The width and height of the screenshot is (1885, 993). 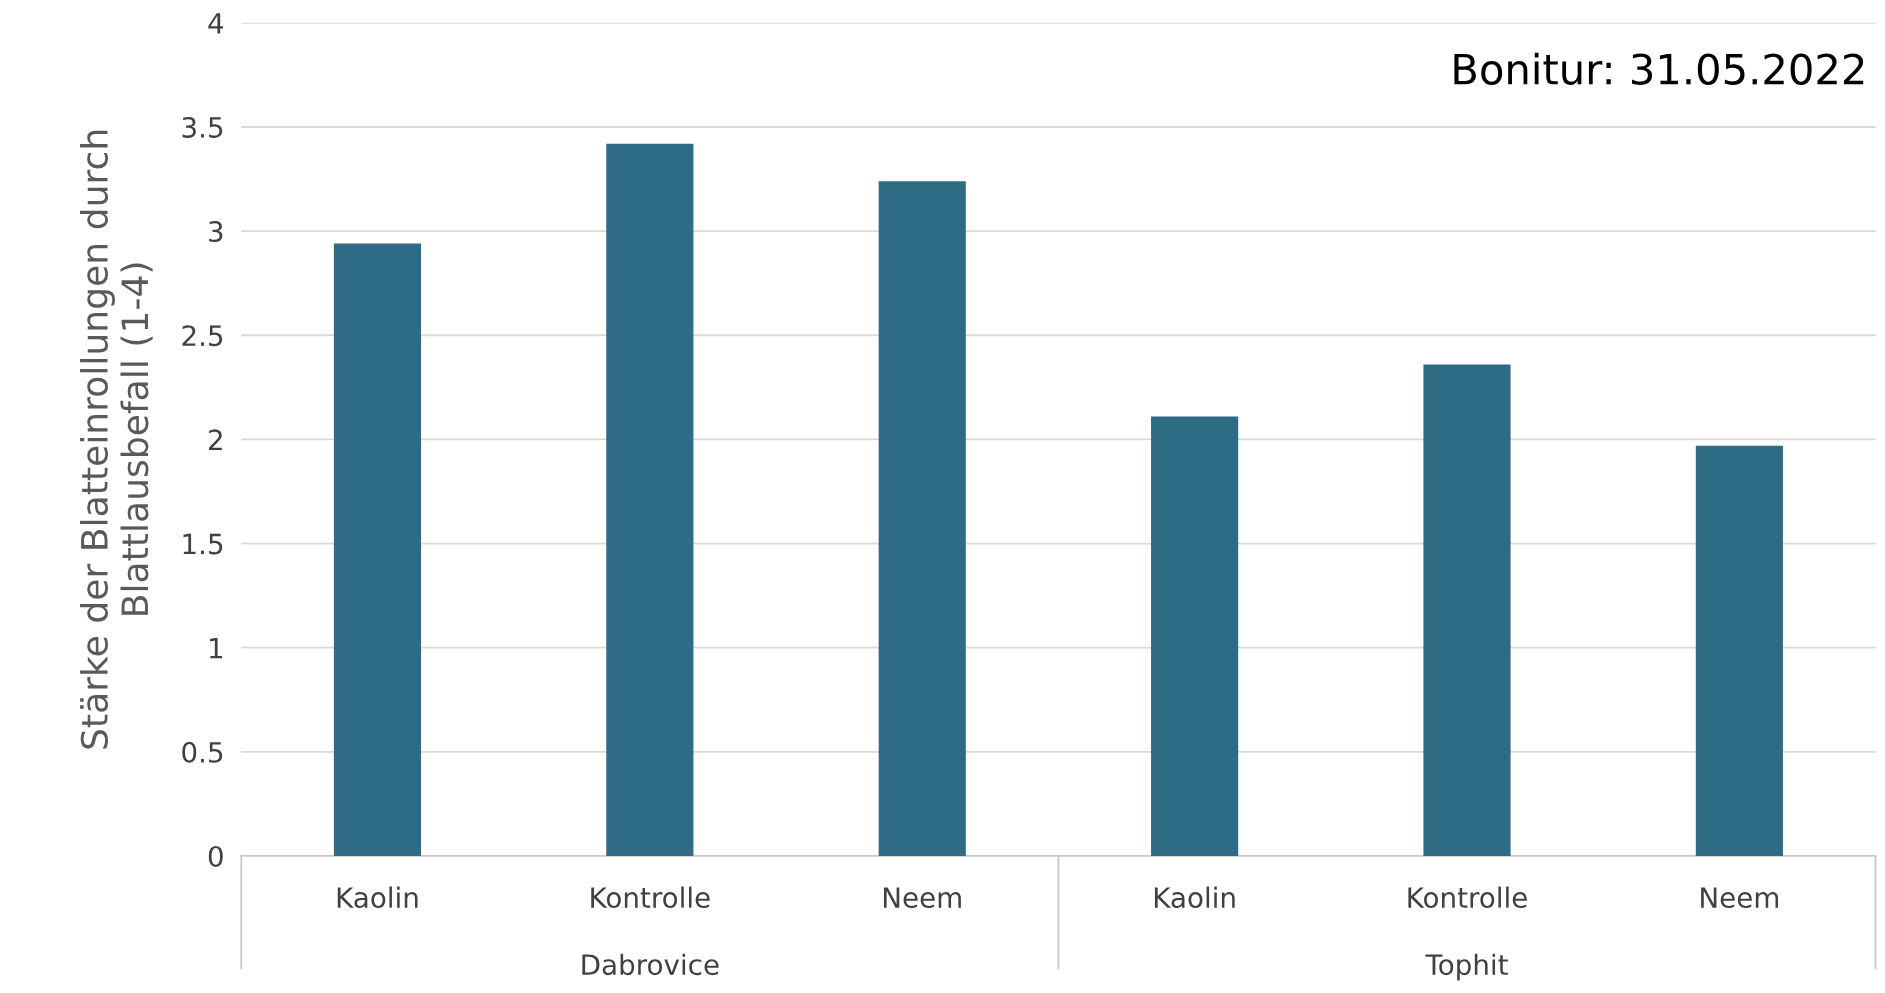 What do you see at coordinates (216, 232) in the screenshot?
I see `y-tick-label: 3` at bounding box center [216, 232].